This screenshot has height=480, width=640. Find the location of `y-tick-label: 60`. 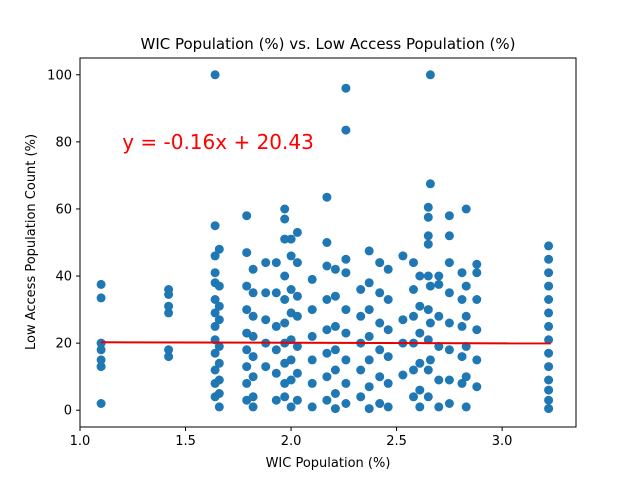

y-tick-label: 60 is located at coordinates (63, 209).